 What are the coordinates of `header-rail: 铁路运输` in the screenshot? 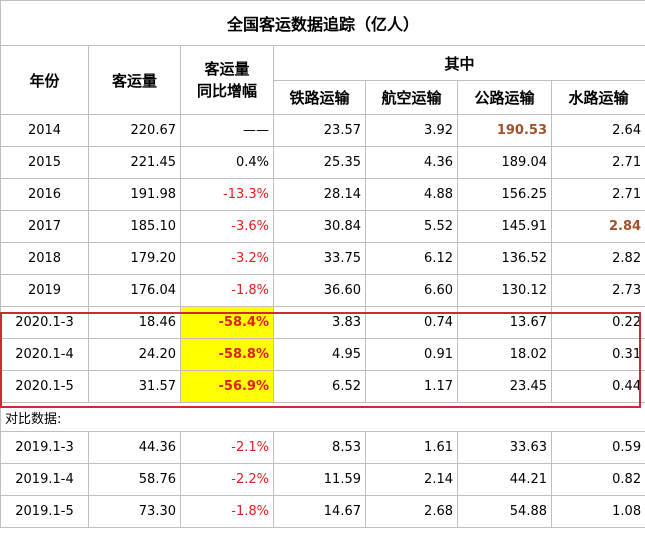 It's located at (319, 97).